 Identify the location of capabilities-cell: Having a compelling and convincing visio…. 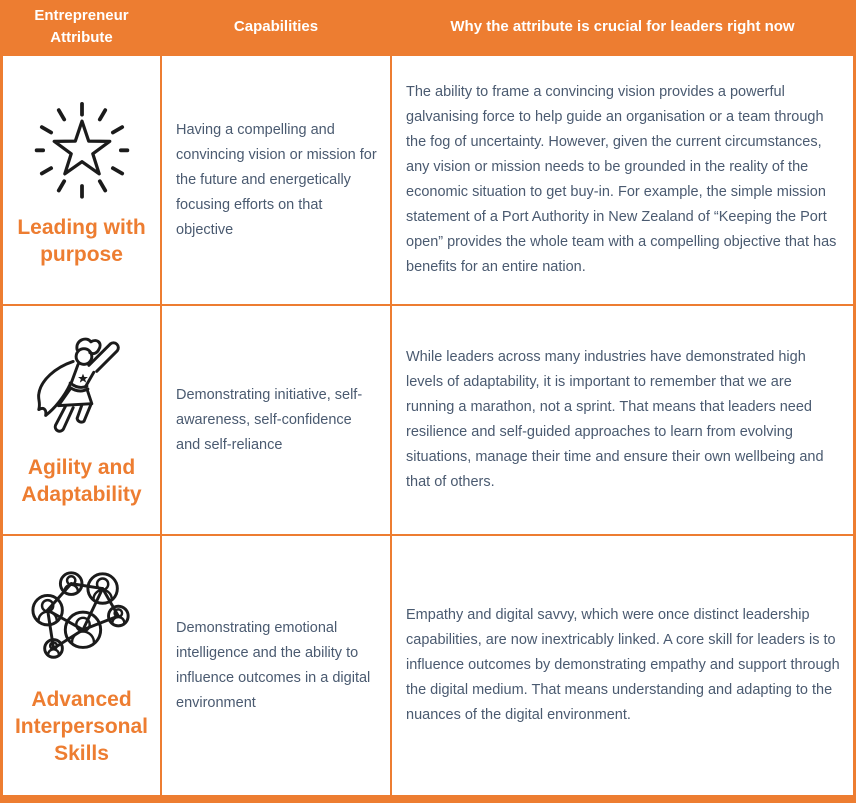
(276, 180).